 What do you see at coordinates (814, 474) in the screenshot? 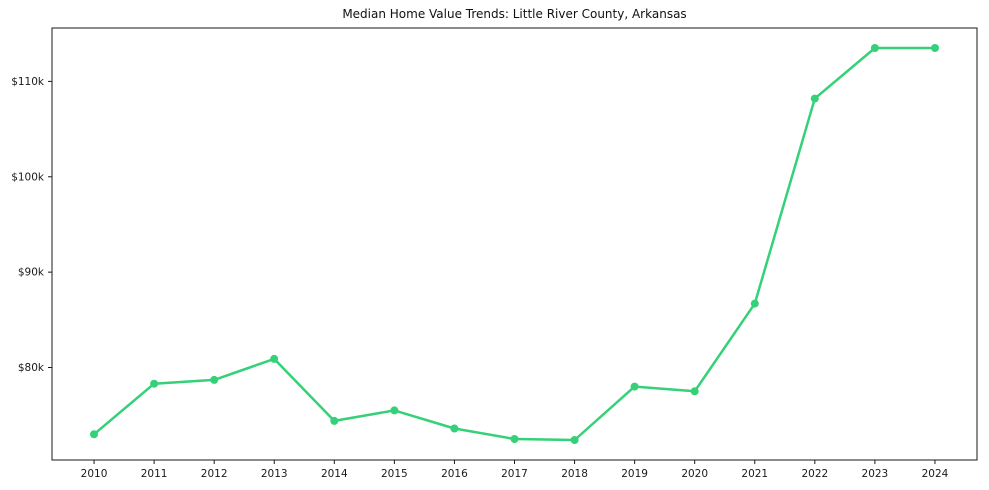
I see `x-tick-label: 2022` at bounding box center [814, 474].